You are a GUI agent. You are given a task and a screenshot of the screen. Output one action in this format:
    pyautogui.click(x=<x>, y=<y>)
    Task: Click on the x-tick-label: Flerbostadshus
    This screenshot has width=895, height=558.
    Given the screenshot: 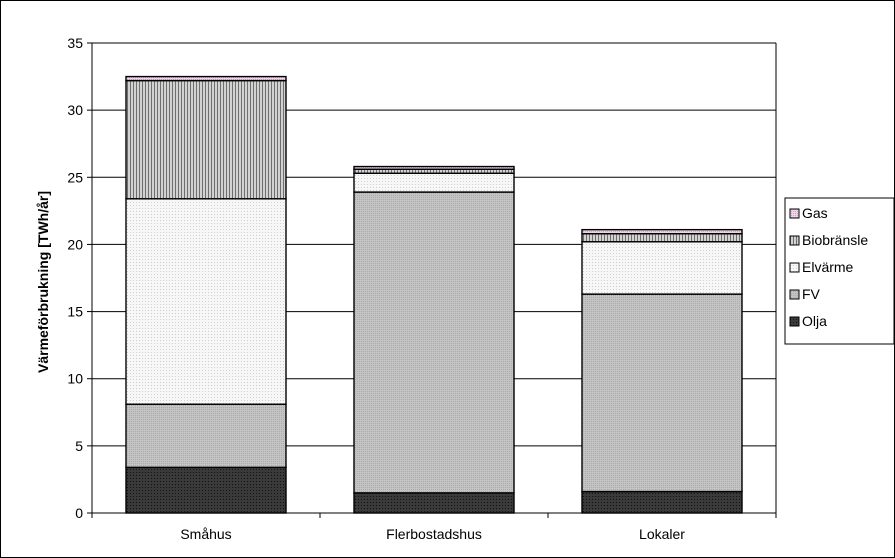 What is the action you would take?
    pyautogui.click(x=434, y=534)
    